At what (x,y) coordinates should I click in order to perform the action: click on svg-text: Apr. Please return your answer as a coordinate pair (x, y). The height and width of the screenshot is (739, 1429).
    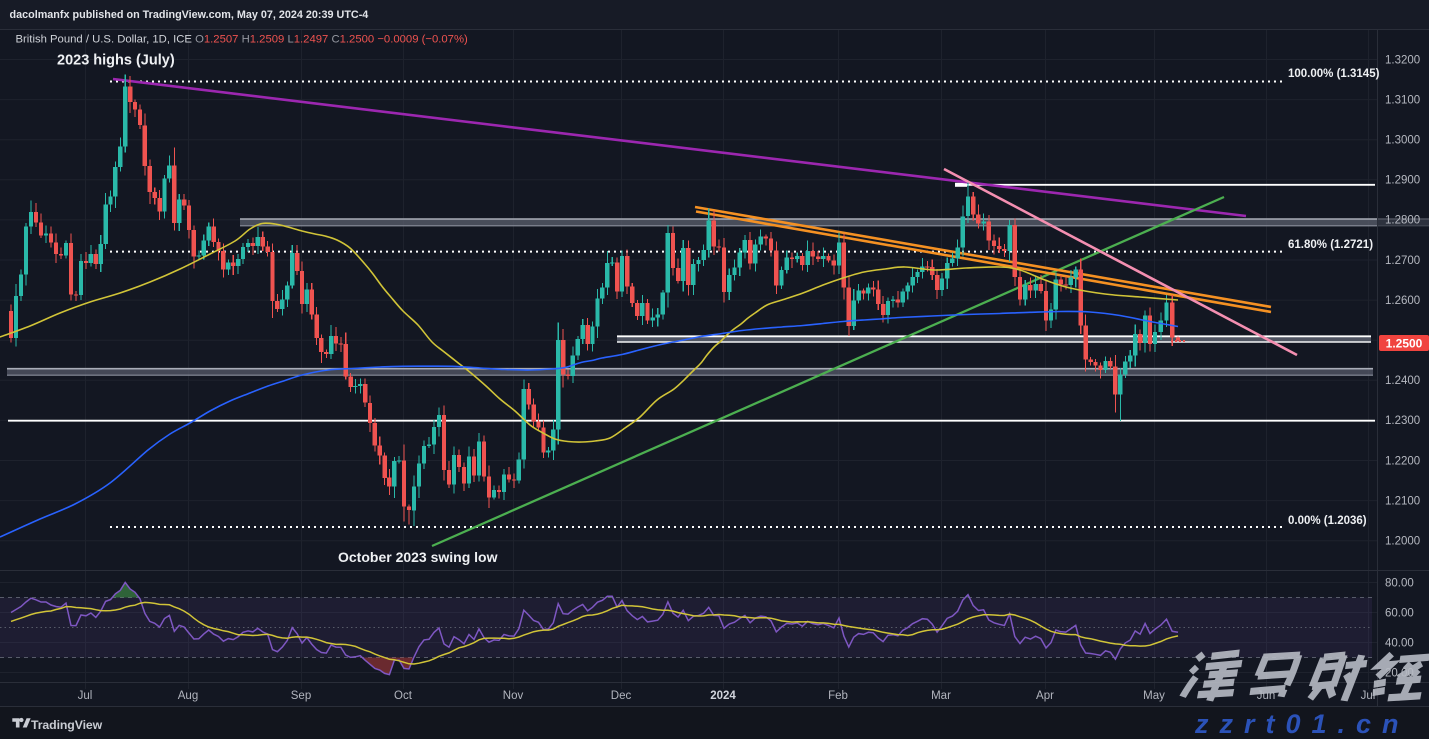
    Looking at the image, I should click on (1045, 696).